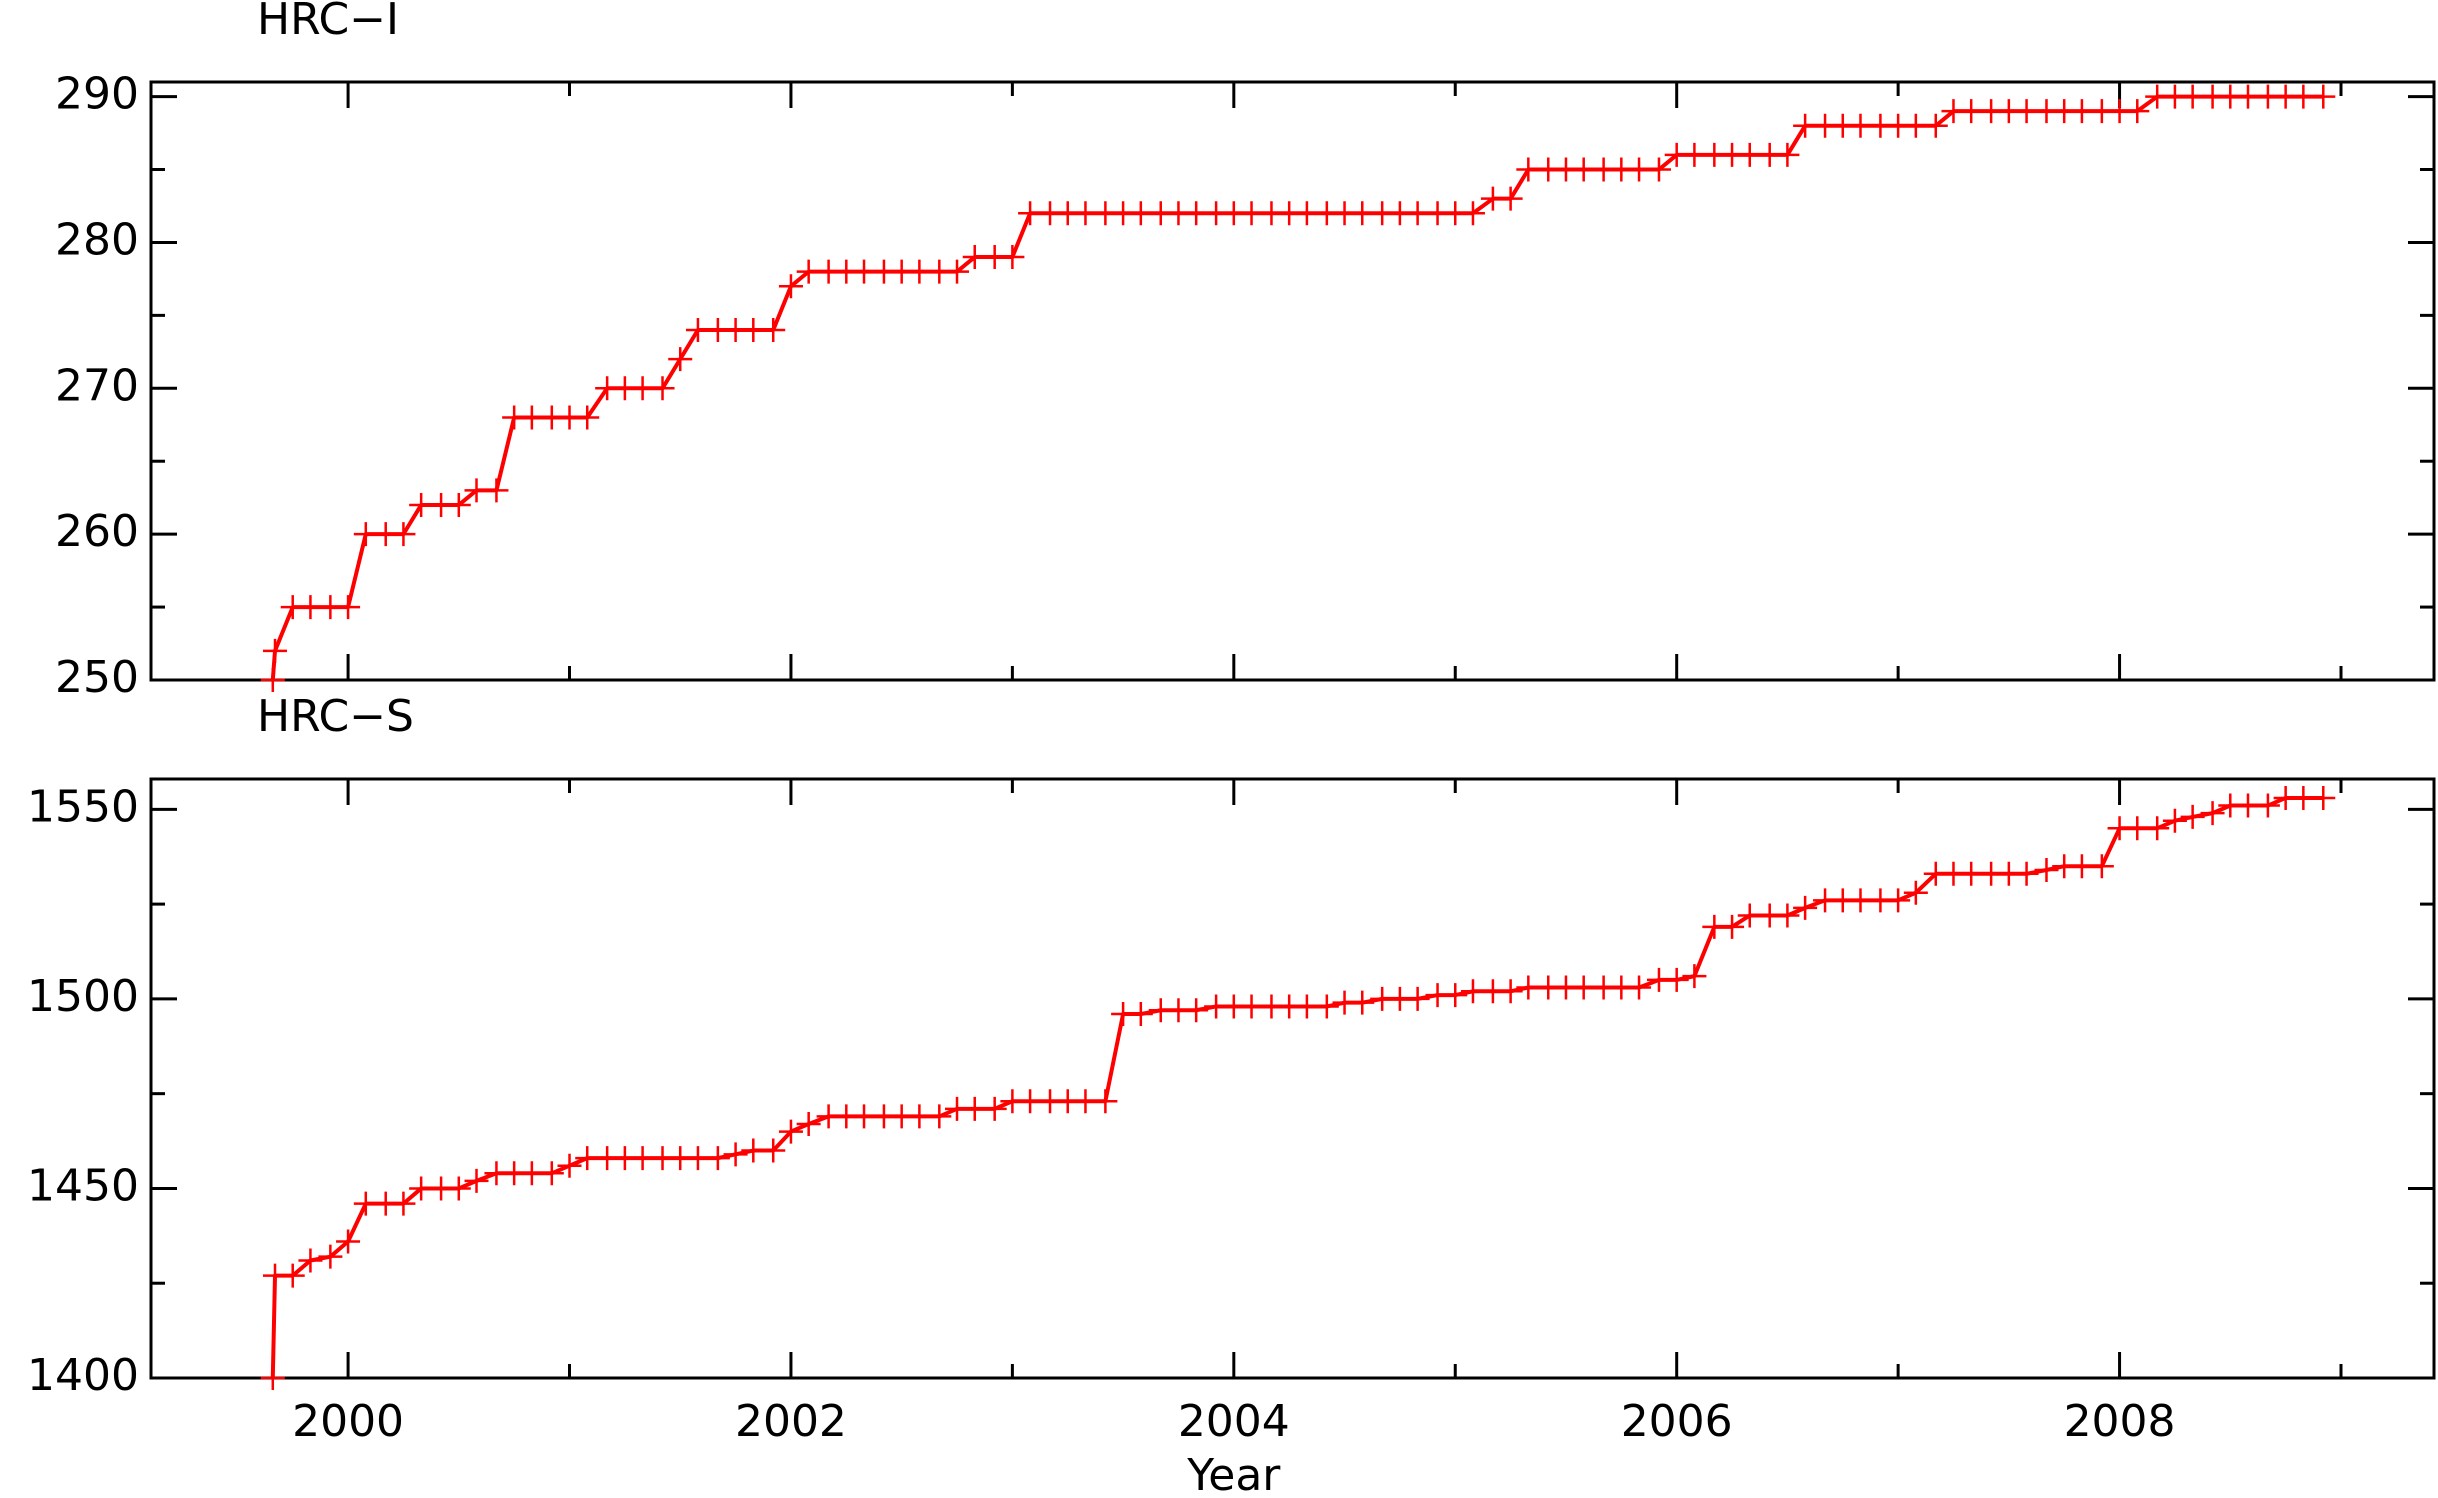  I want to click on x-tick-label: 2006, so click(1677, 1421).